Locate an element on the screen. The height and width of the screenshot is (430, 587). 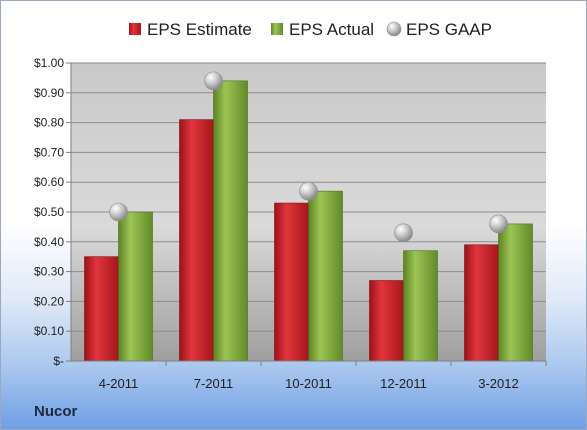
x-tick-label: 4-2011 is located at coordinates (119, 383).